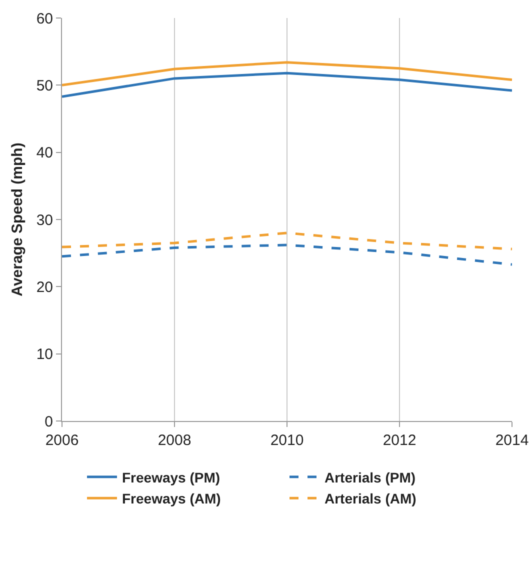 This screenshot has width=532, height=581. Describe the element at coordinates (44, 220) in the screenshot. I see `y-tick-label: 30` at that location.